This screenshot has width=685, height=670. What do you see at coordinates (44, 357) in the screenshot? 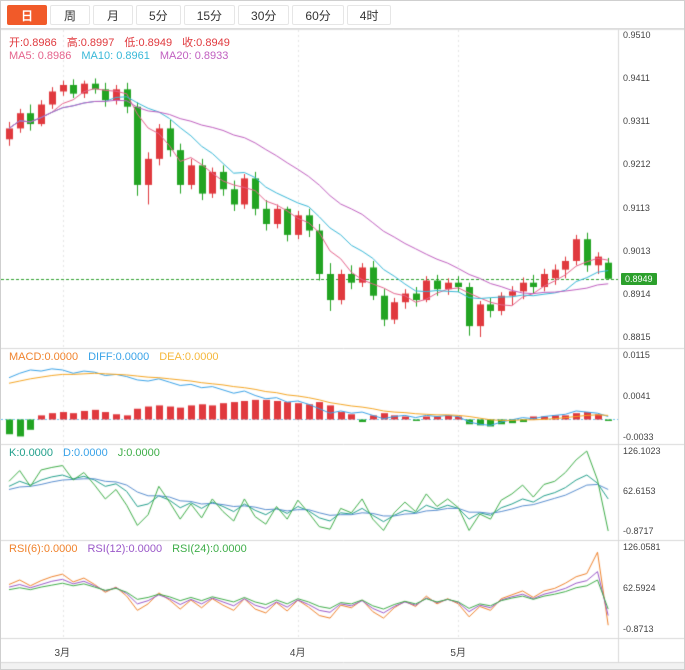
I see `macd-label: MACD:0.0000` at bounding box center [44, 357].